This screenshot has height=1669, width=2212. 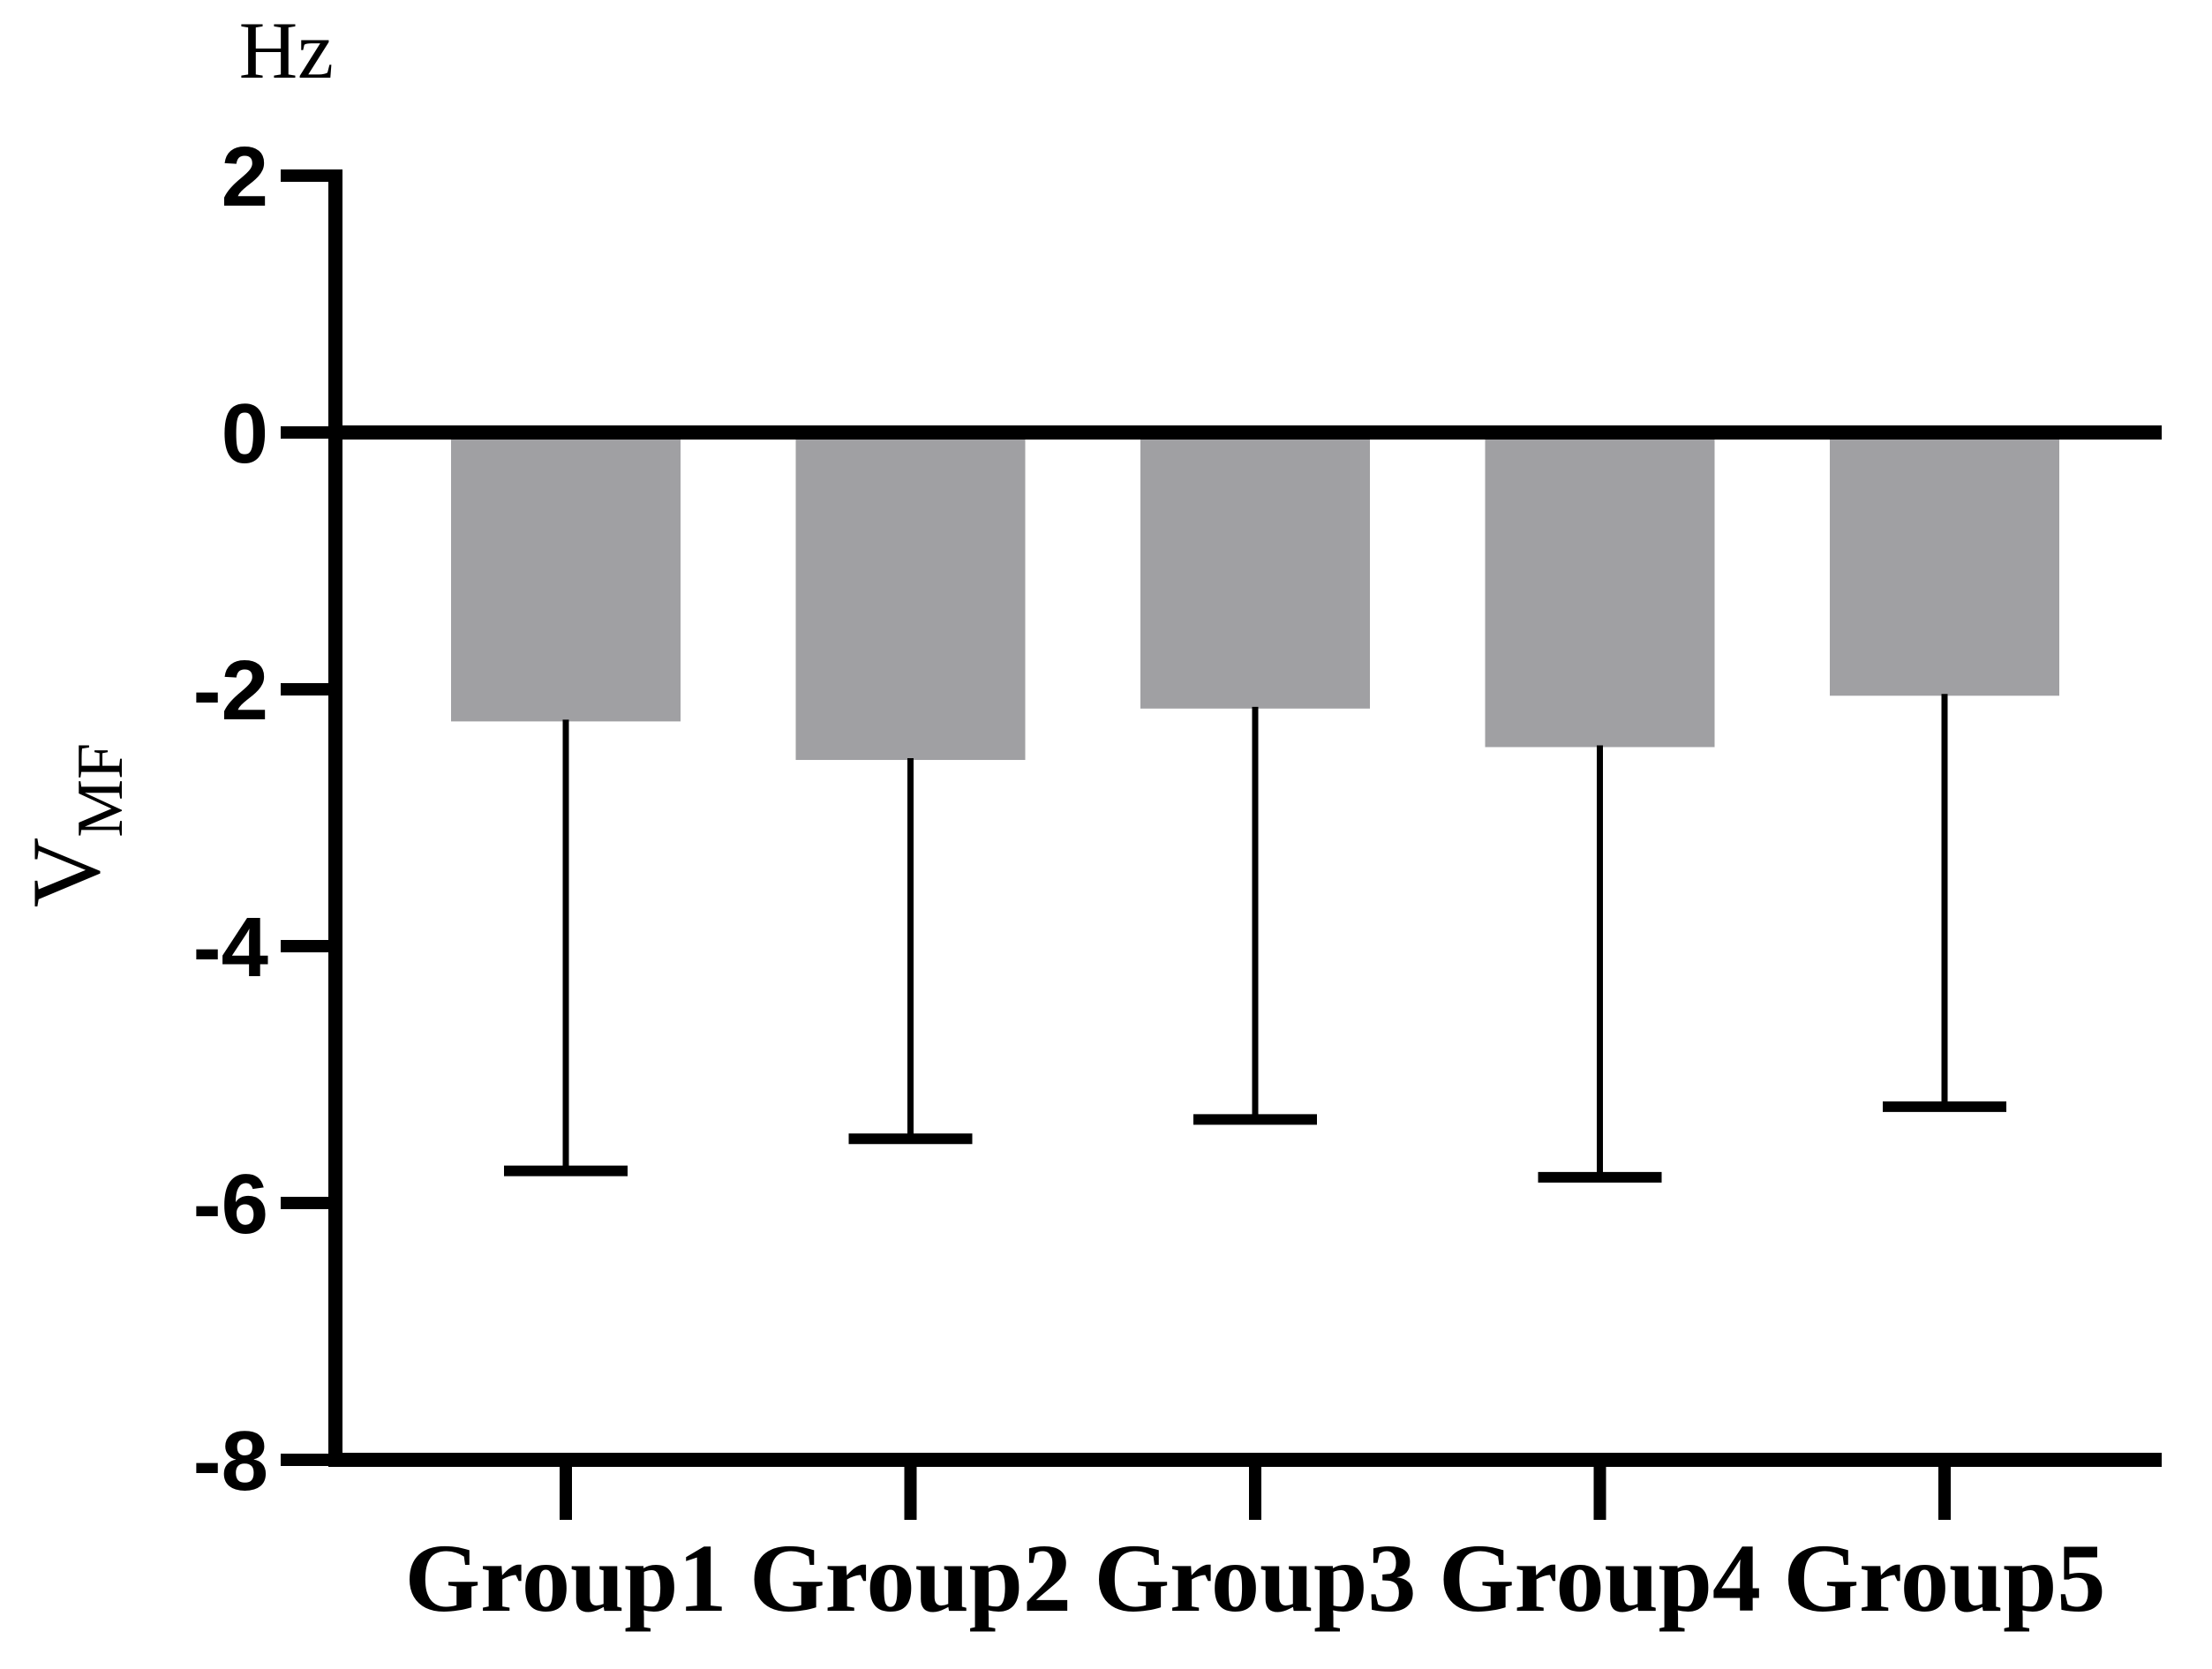 I want to click on y-axis-title: VMF, so click(x=74, y=825).